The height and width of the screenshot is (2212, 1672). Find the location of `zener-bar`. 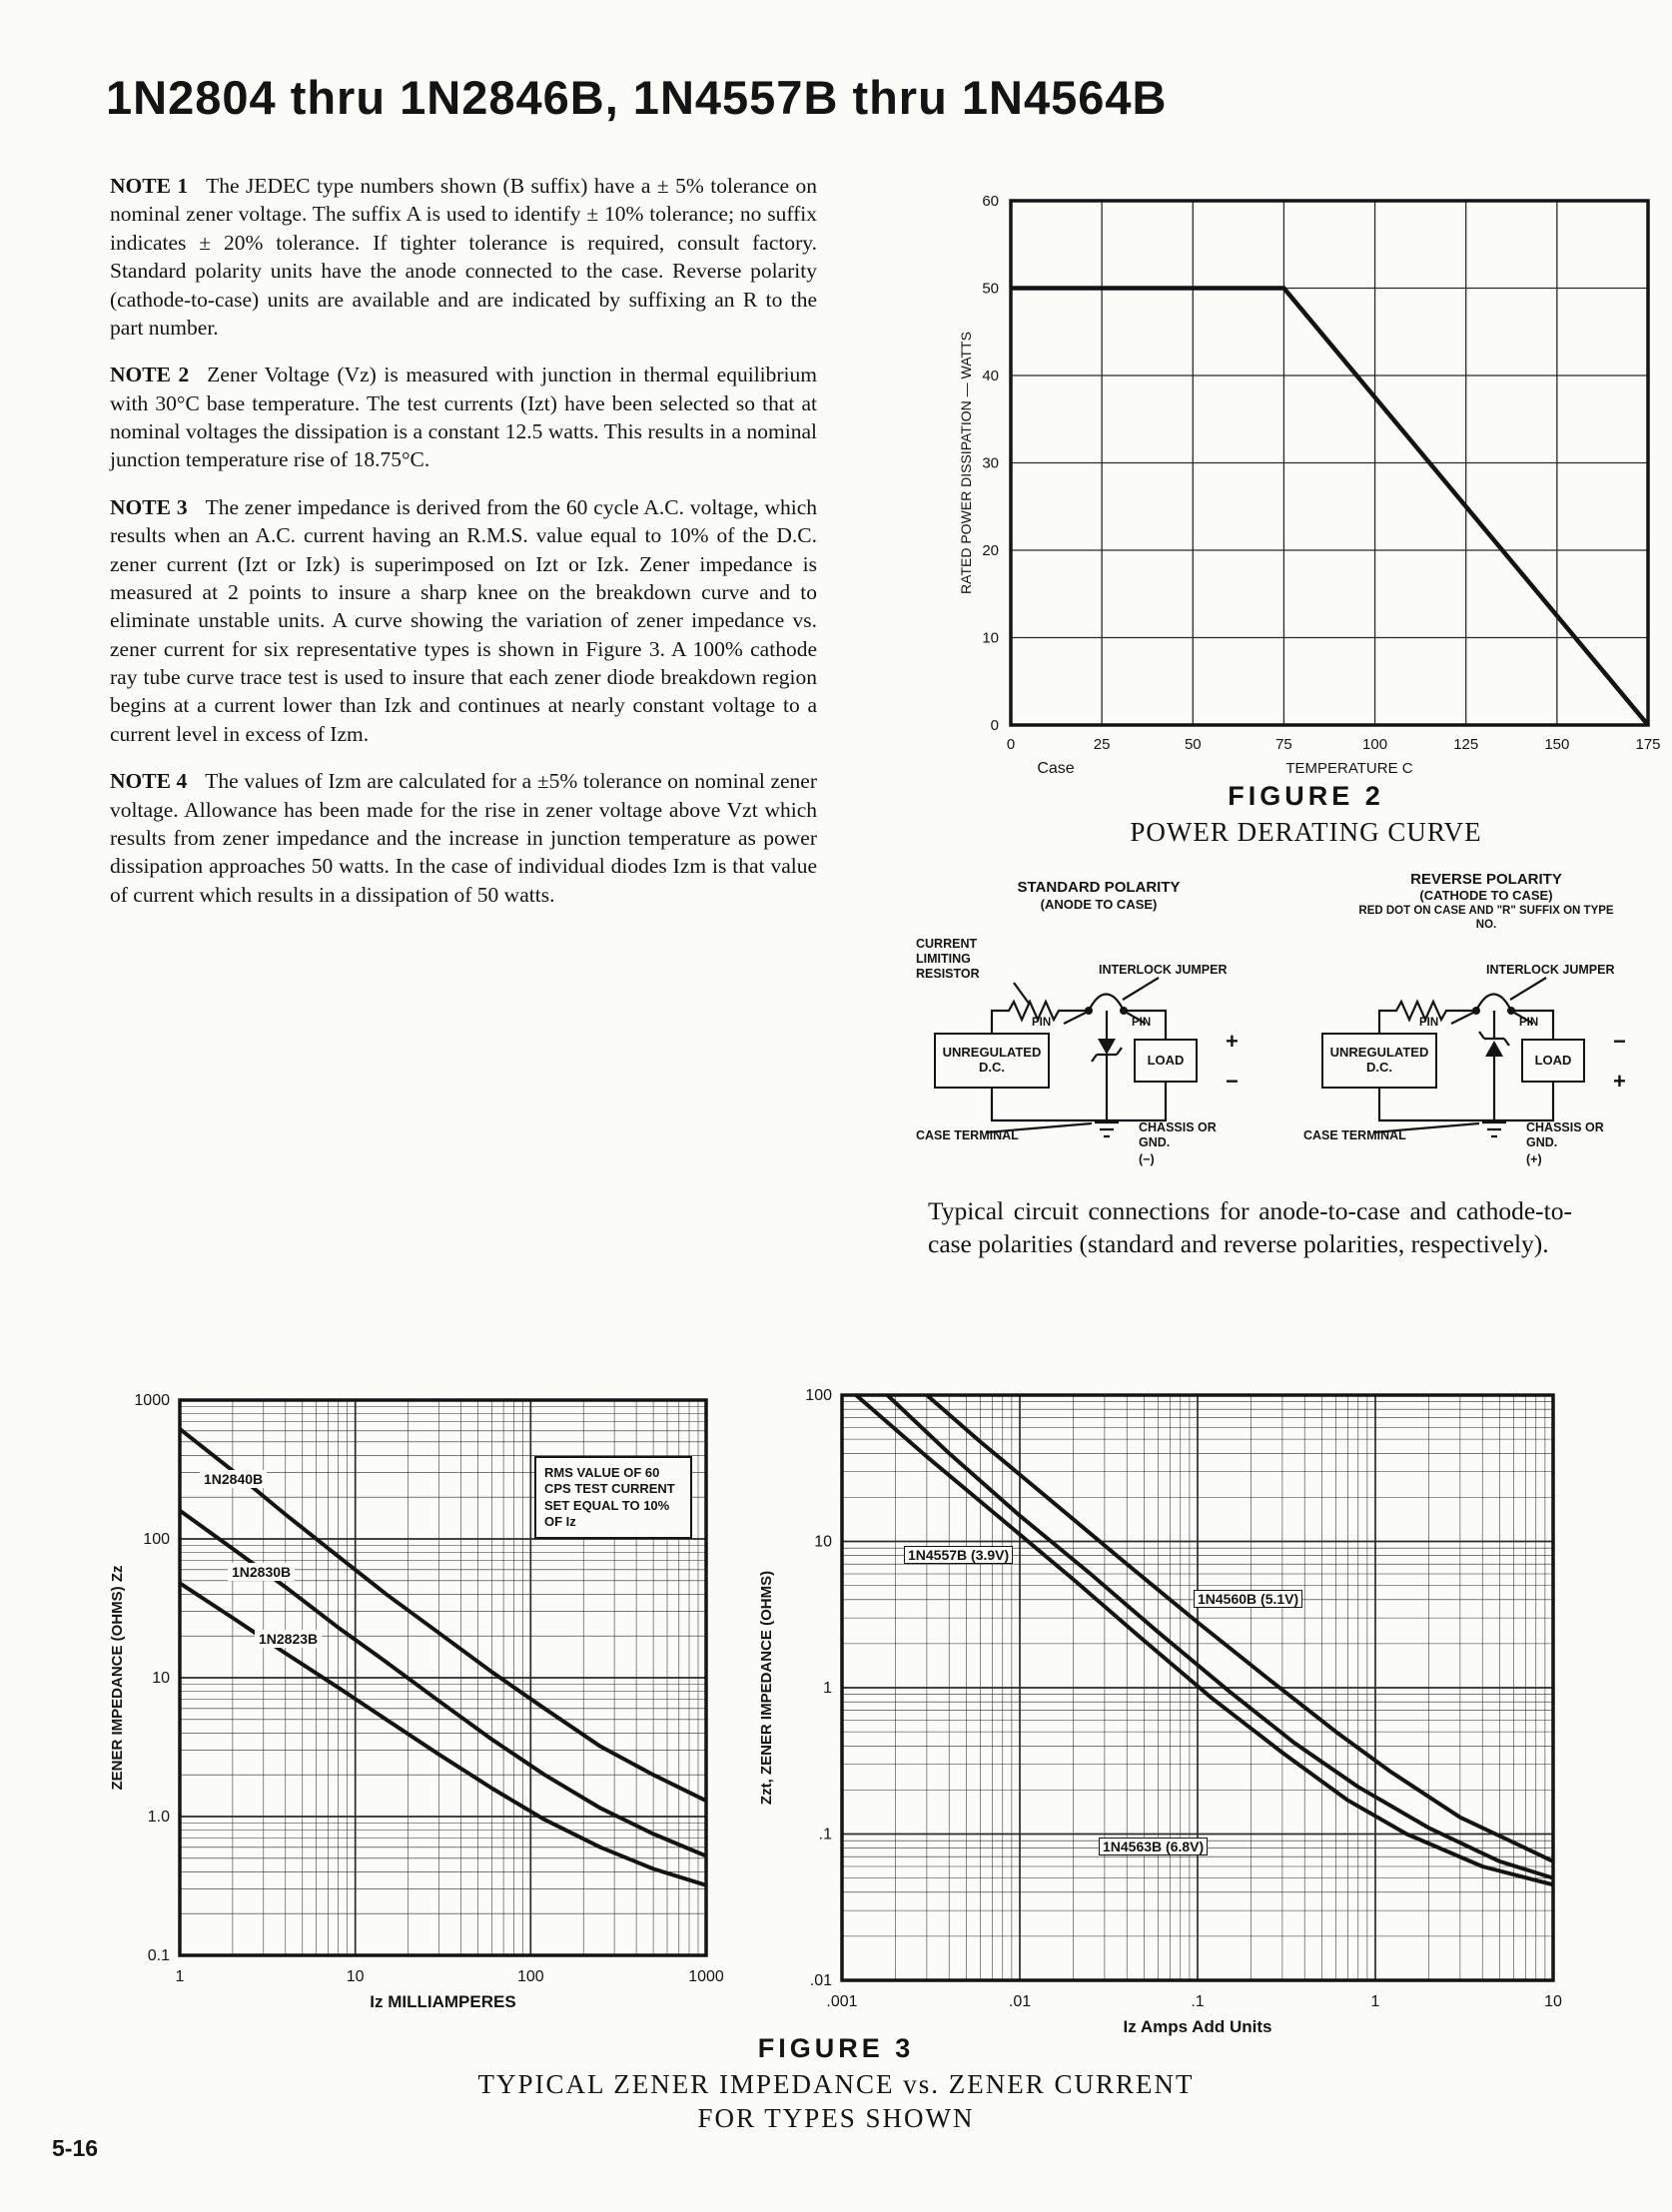

zener-bar is located at coordinates (1494, 1039).